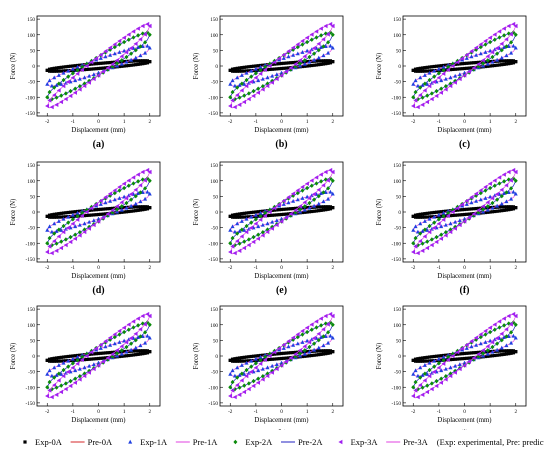 This screenshot has height=456, width=550. What do you see at coordinates (464, 268) in the screenshot?
I see `x-tick-label: 0` at bounding box center [464, 268].